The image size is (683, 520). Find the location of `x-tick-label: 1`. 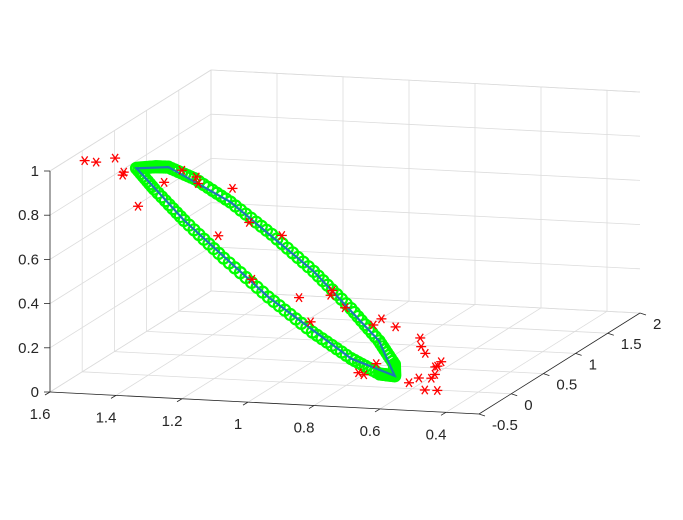

x-tick-label: 1 is located at coordinates (238, 424).